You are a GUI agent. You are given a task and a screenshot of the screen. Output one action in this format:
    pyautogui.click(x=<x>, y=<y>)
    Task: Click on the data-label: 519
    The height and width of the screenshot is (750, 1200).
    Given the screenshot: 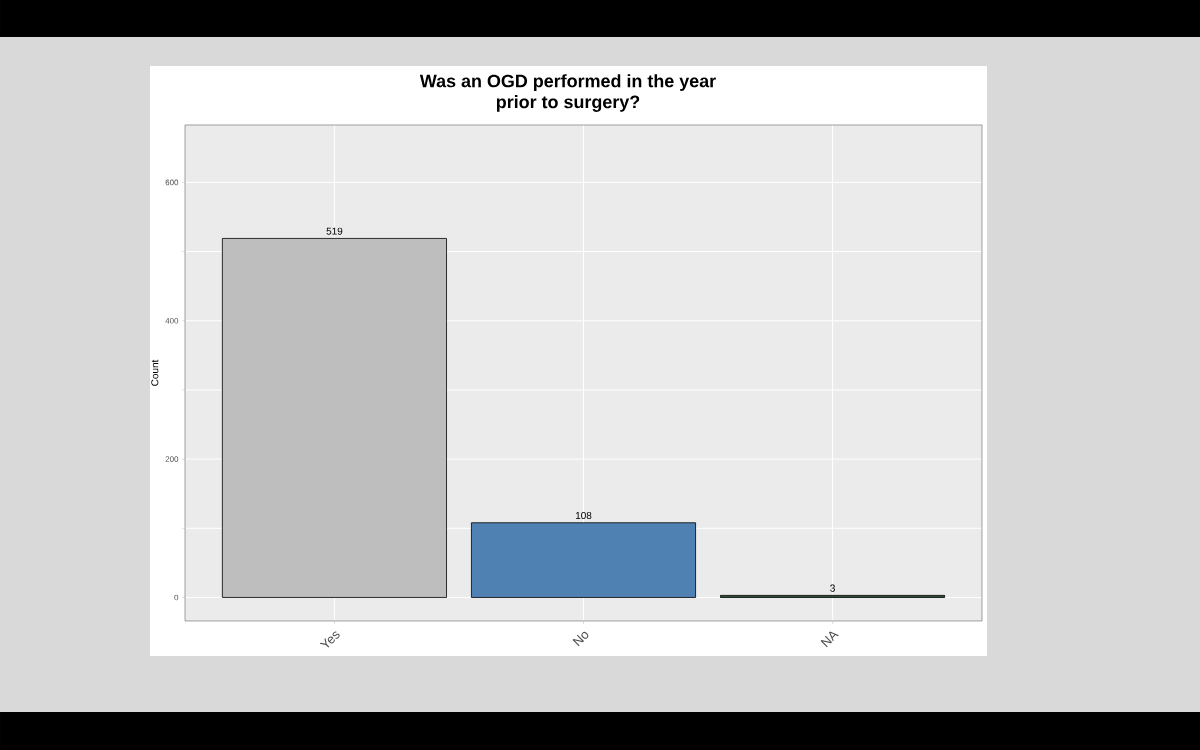 What is the action you would take?
    pyautogui.click(x=334, y=231)
    